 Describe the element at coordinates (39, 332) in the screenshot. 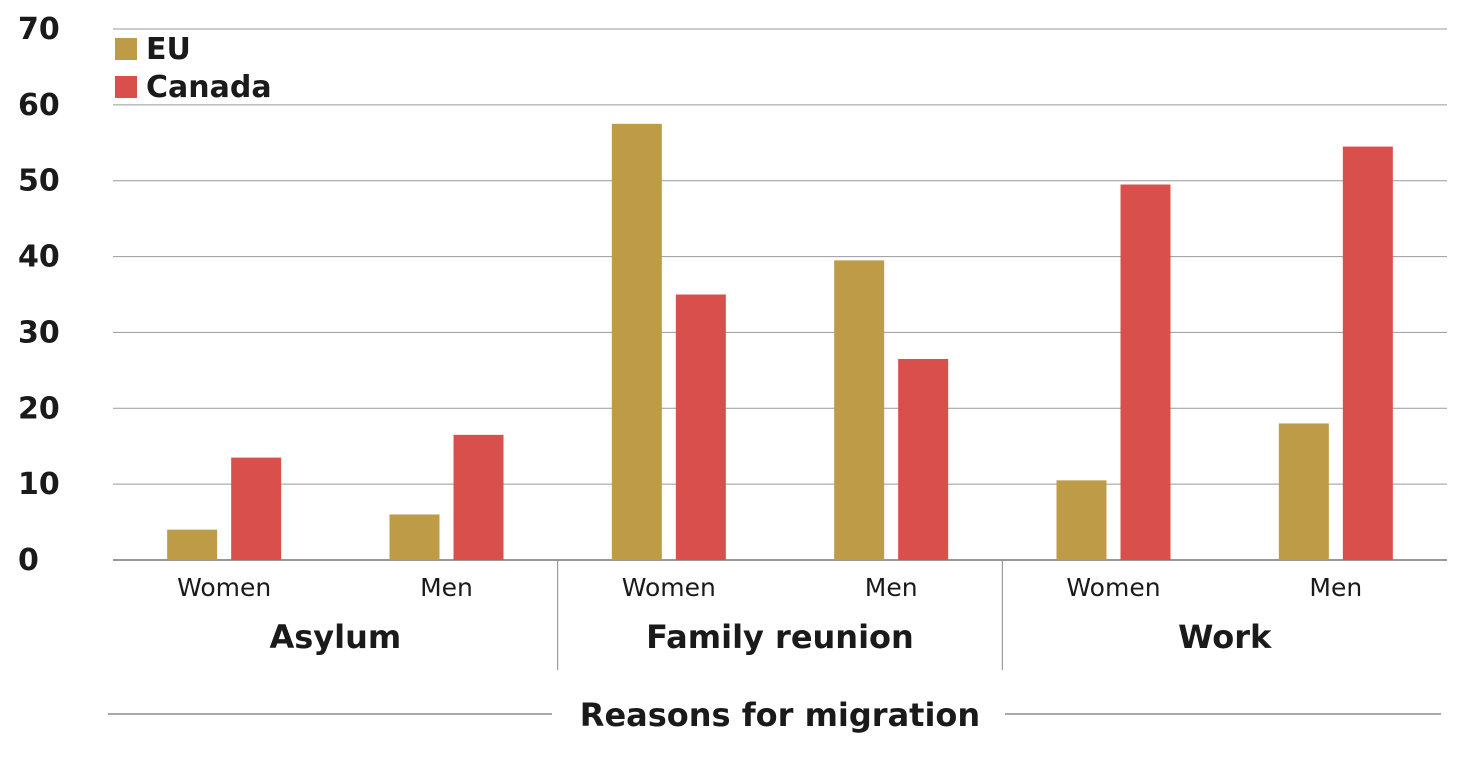

I see `y-tick-label: 30` at that location.